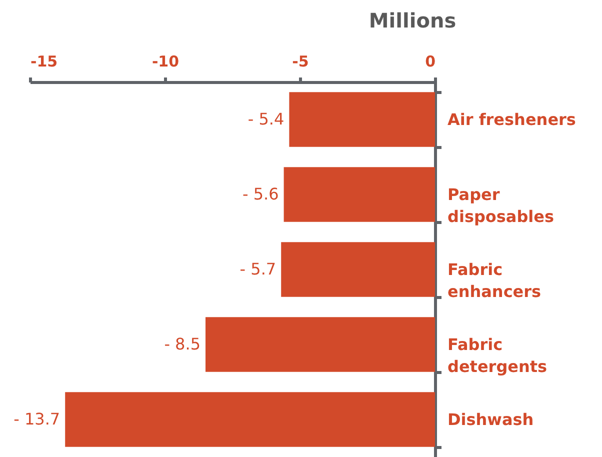  Describe the element at coordinates (300, 61) in the screenshot. I see `x-tick-label: -5` at that location.